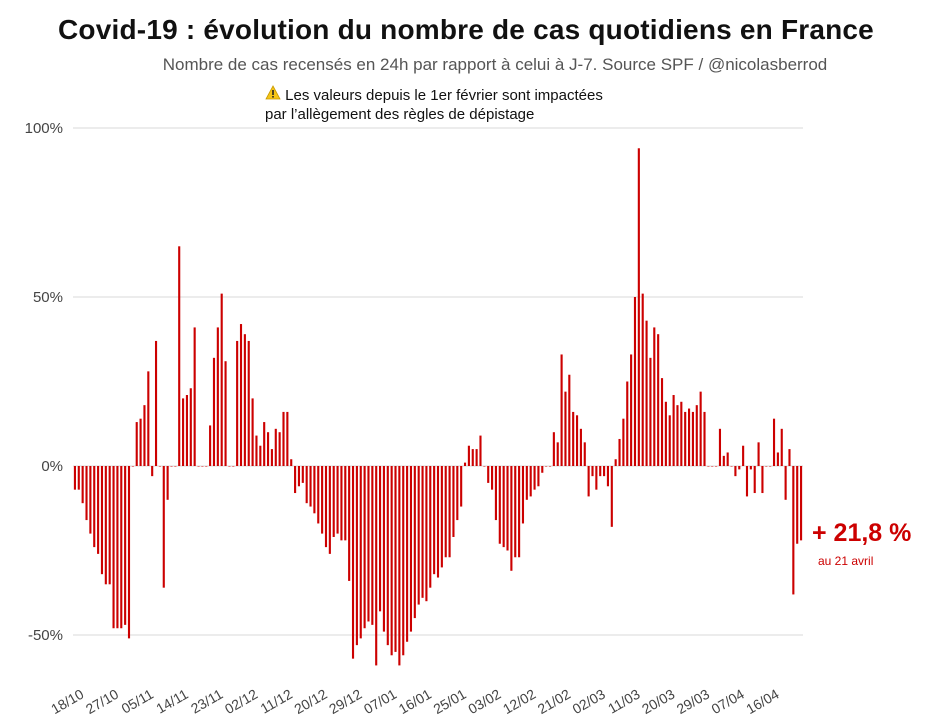 The image size is (932, 717). What do you see at coordinates (277, 701) in the screenshot?
I see `x-tick-label: 11/12` at bounding box center [277, 701].